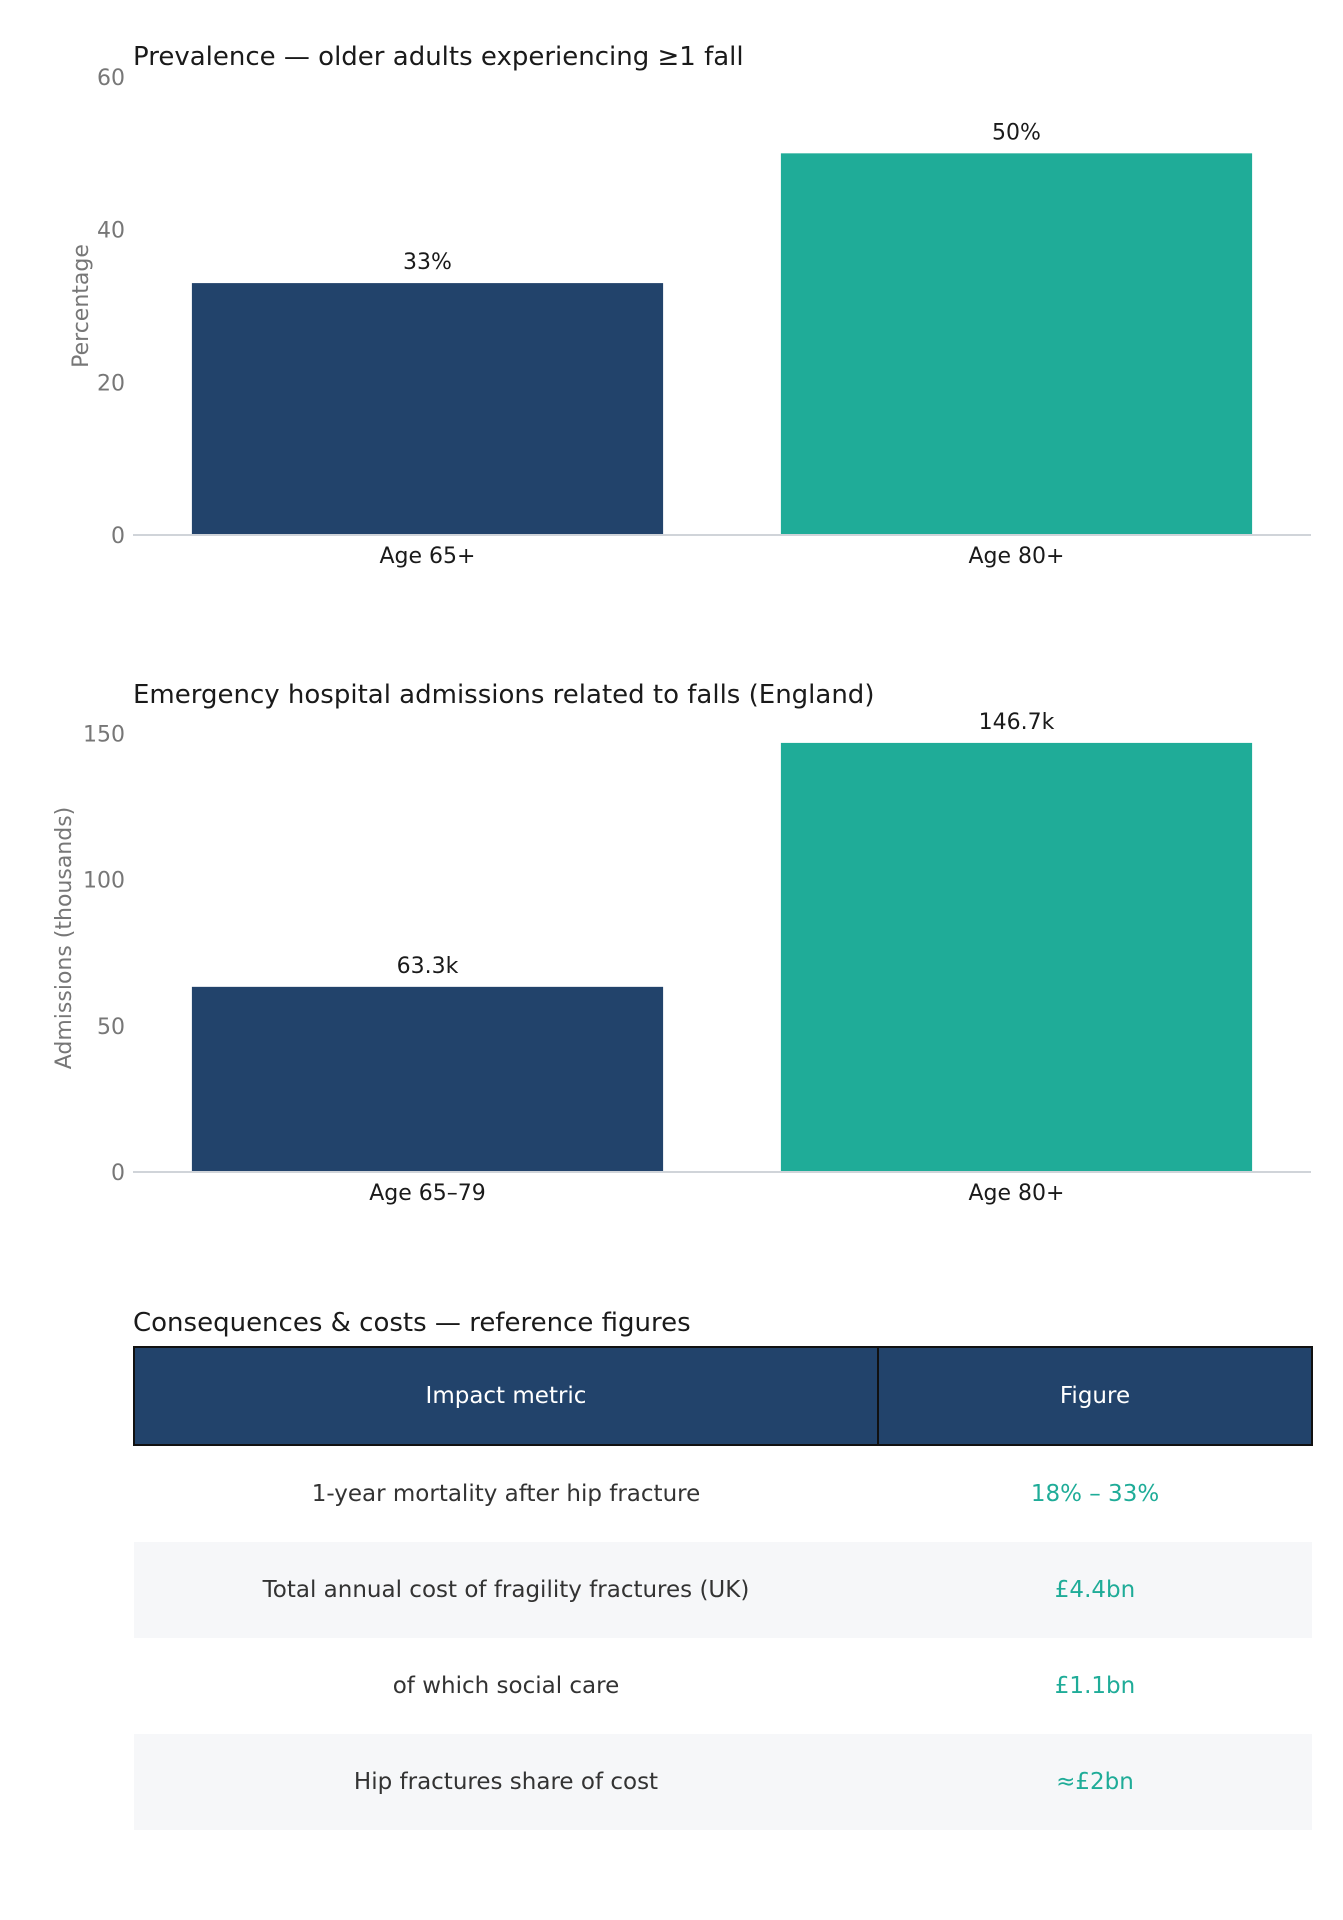 The height and width of the screenshot is (1920, 1343). What do you see at coordinates (427, 1193) in the screenshot?
I see `x-tick-label: Age 65–79` at bounding box center [427, 1193].